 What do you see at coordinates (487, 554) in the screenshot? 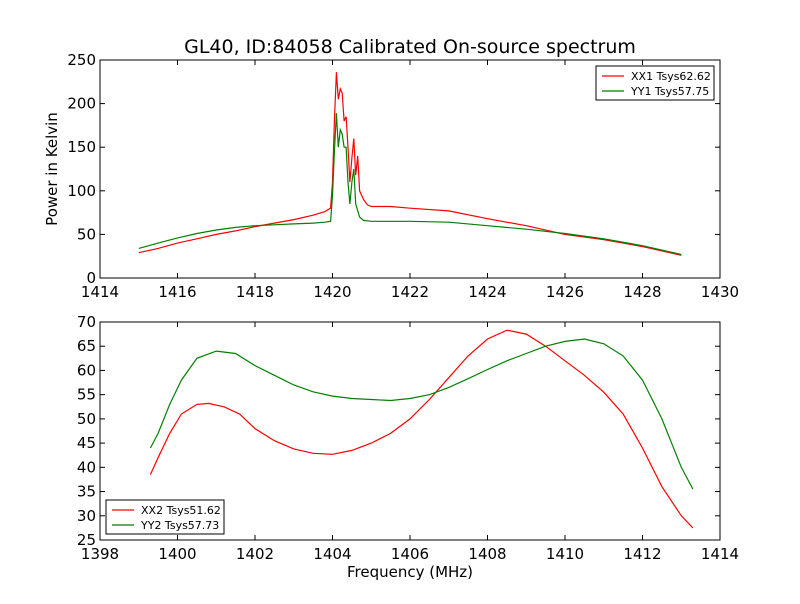
I see `x-tick-label: 1408` at bounding box center [487, 554].